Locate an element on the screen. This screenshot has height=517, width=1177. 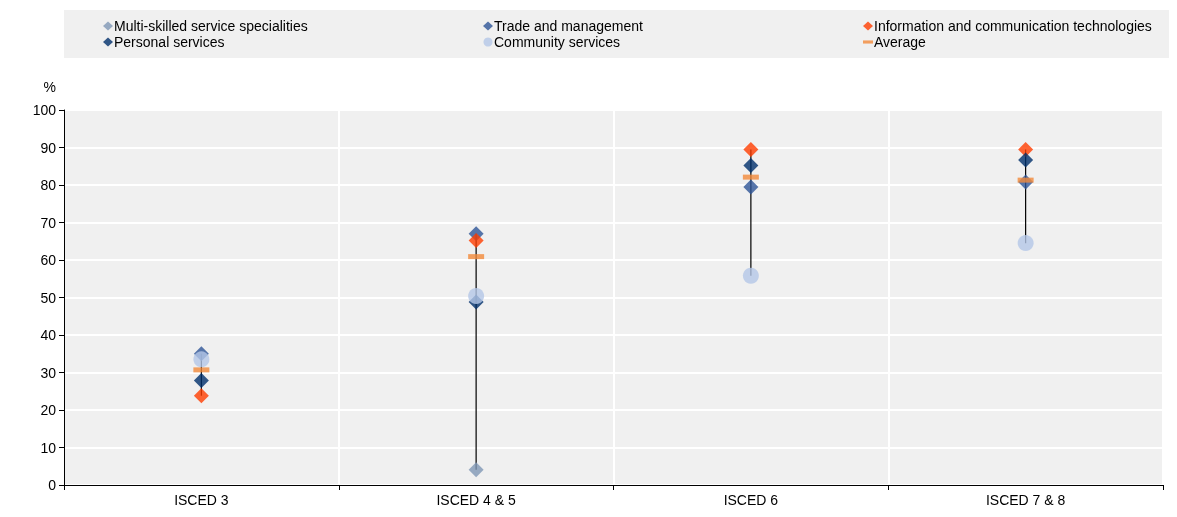
y-tick-label: 20 is located at coordinates (48, 410).